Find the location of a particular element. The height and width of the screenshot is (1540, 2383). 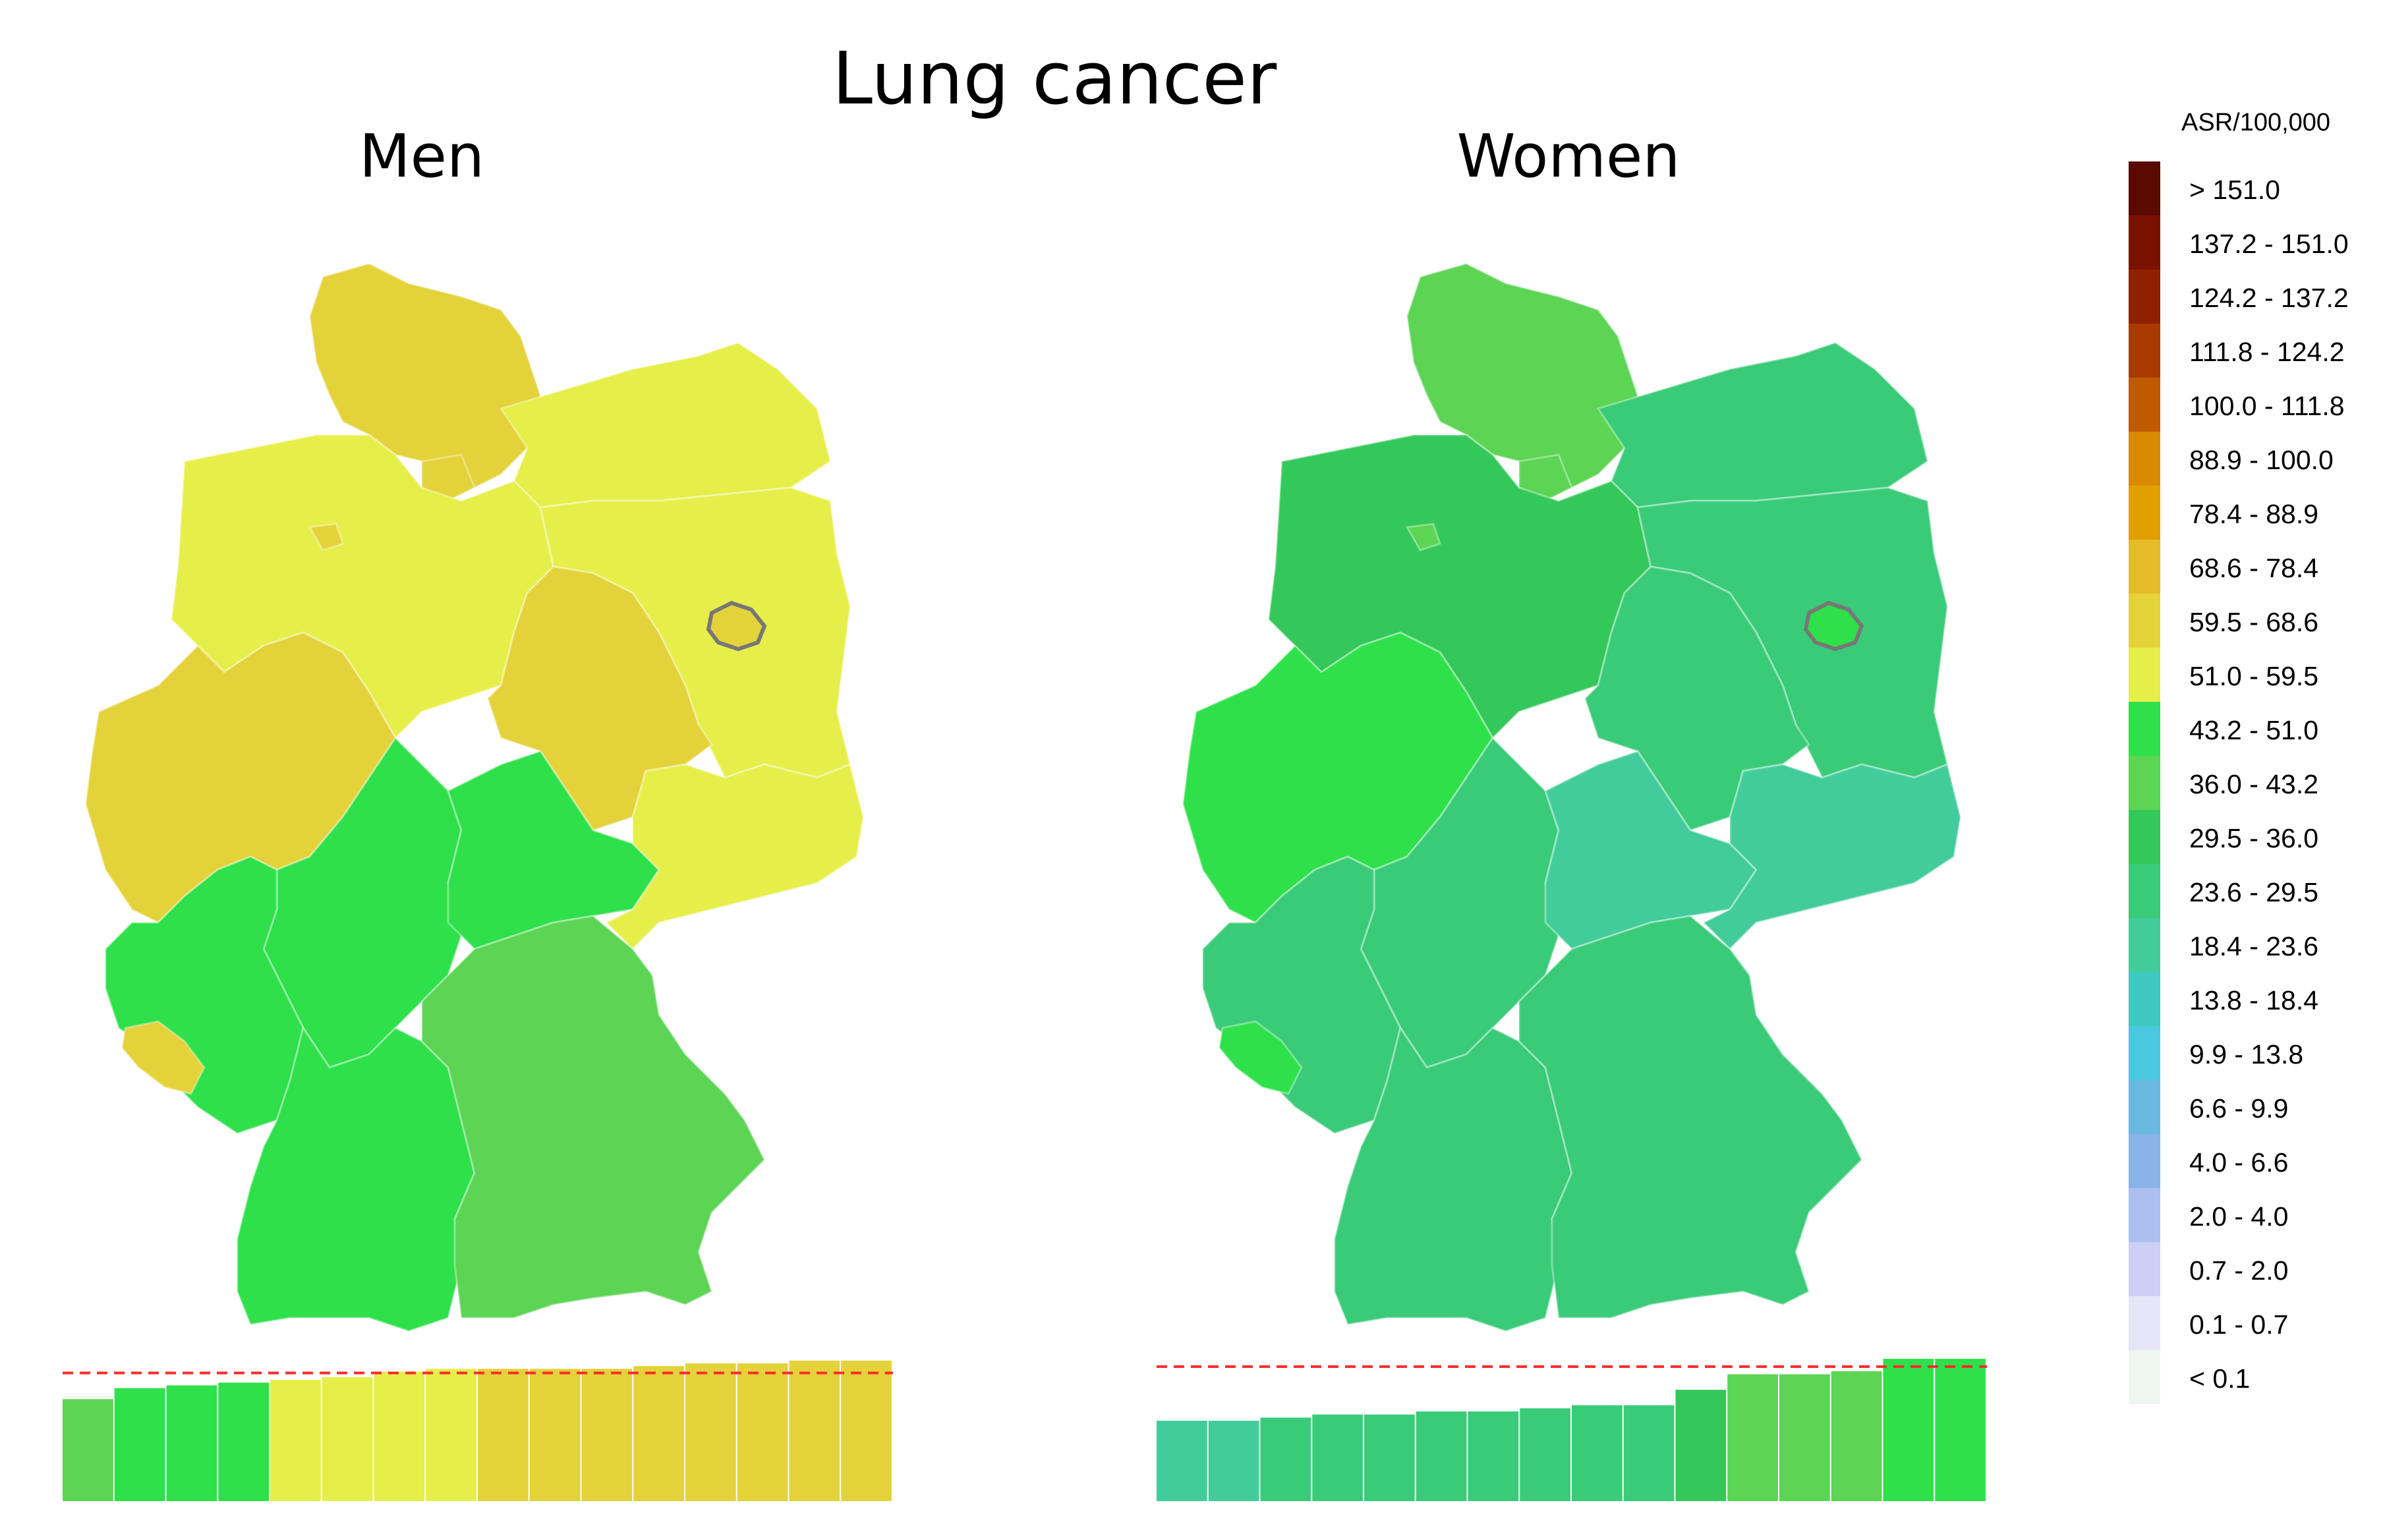

figure-title: Lung cancer is located at coordinates (1054, 78).